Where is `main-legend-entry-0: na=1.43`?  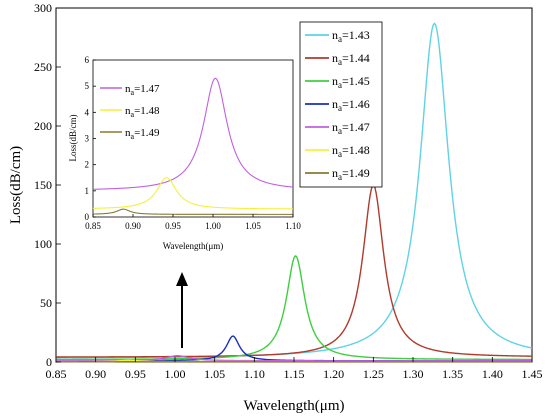 main-legend-entry-0: na=1.43 is located at coordinates (351, 36).